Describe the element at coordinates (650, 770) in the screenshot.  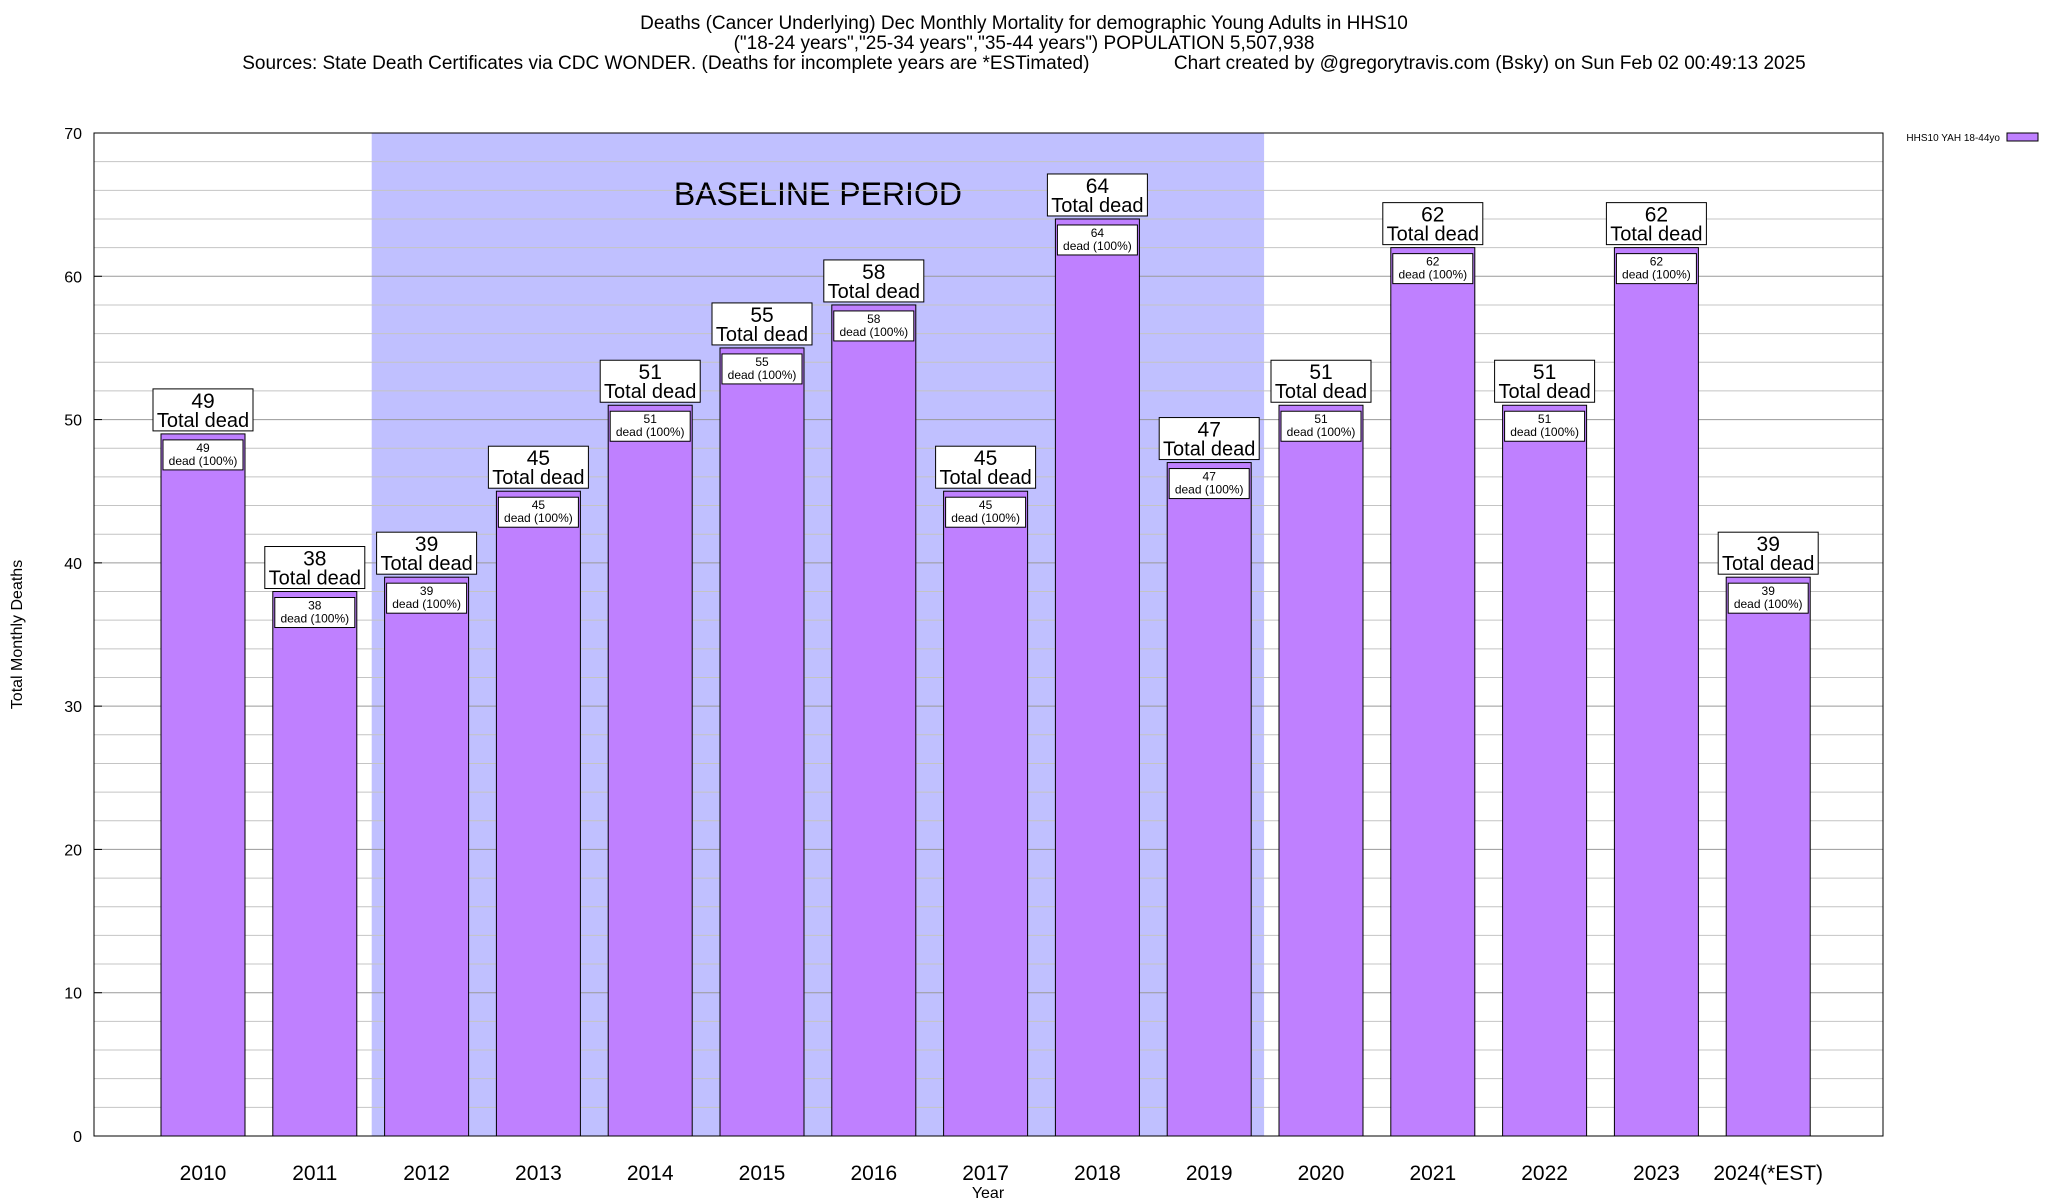
I see `bar-2014` at that location.